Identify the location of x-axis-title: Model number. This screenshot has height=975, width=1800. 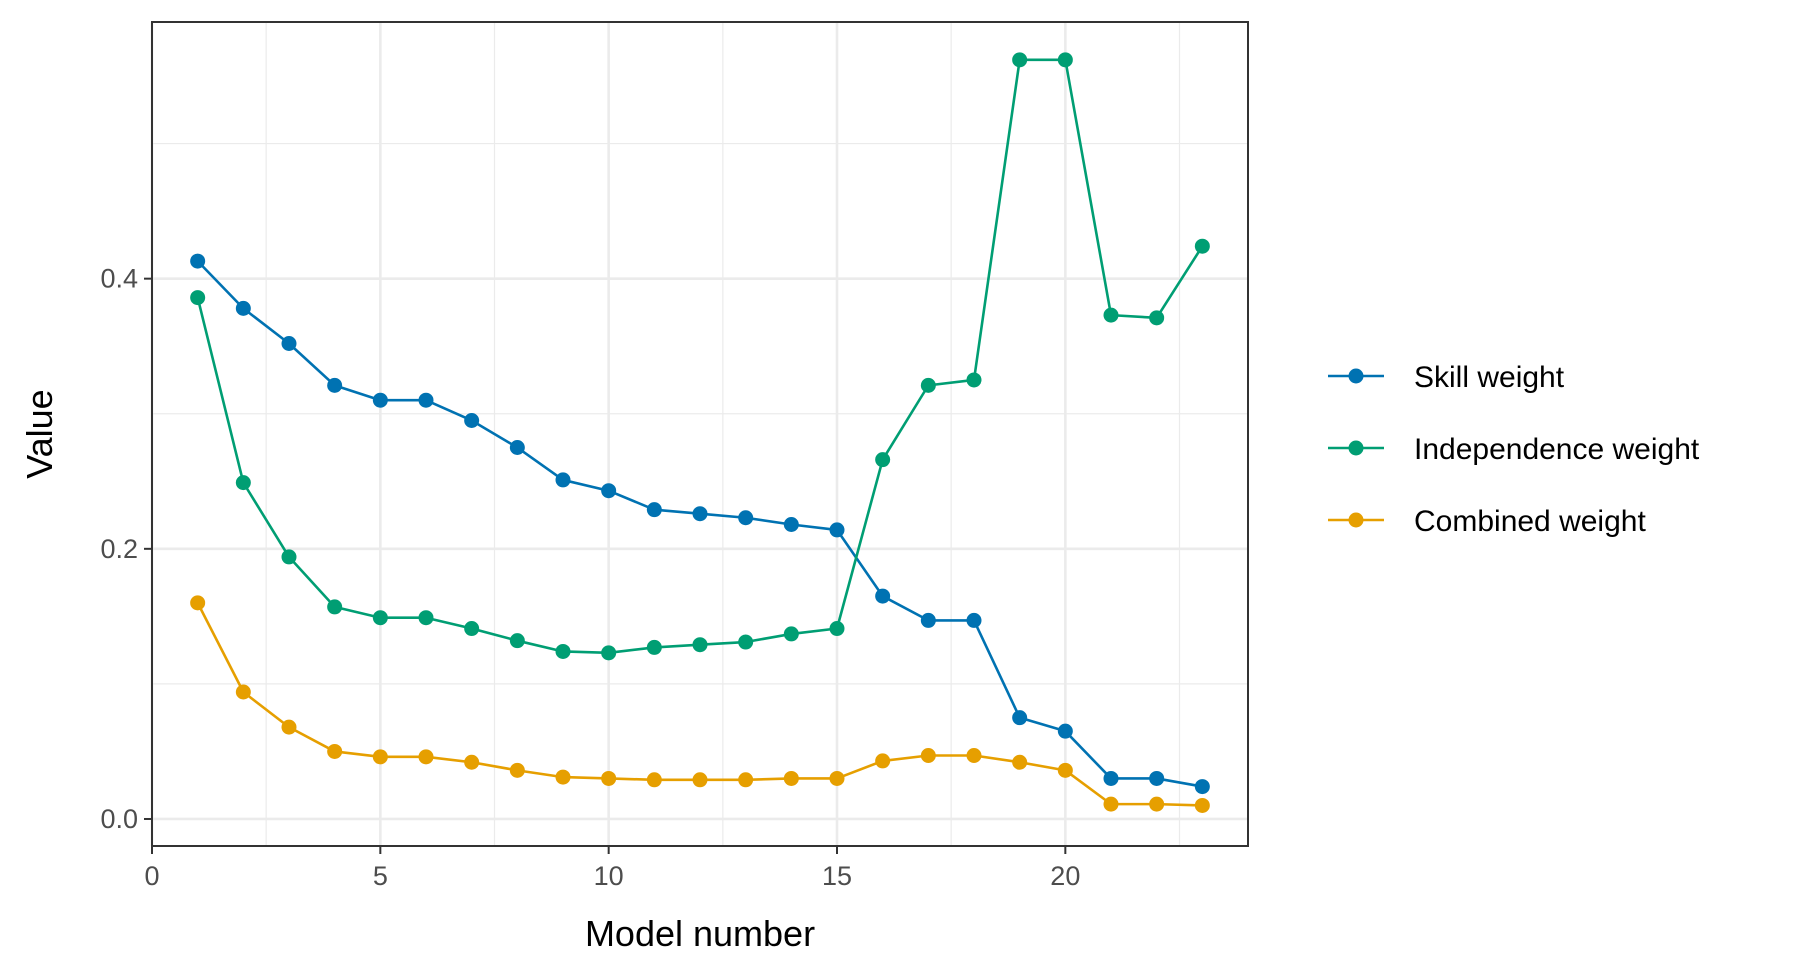
(700, 933).